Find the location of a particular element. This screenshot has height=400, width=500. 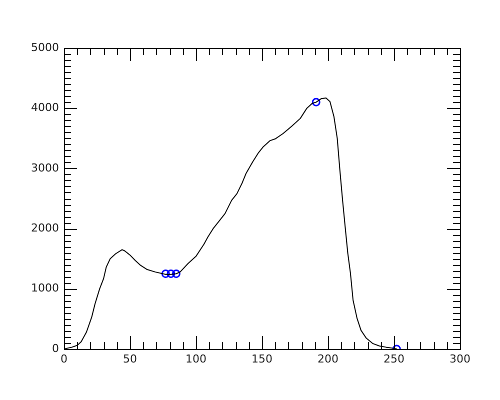

x-tick-label: 200 is located at coordinates (328, 359).